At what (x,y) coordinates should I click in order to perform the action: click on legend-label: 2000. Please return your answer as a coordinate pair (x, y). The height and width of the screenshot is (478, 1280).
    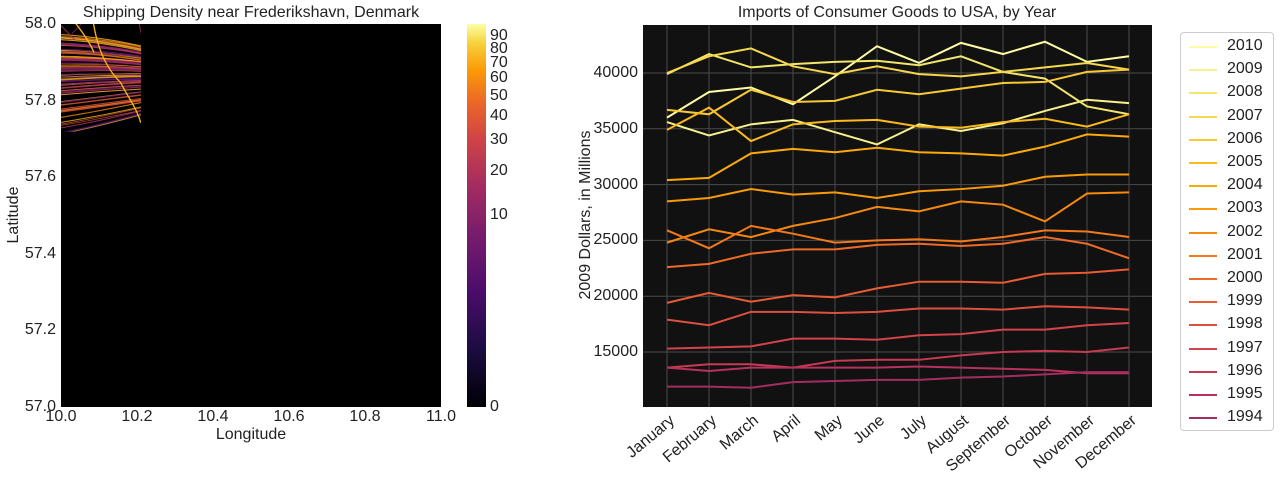
    Looking at the image, I should click on (1245, 277).